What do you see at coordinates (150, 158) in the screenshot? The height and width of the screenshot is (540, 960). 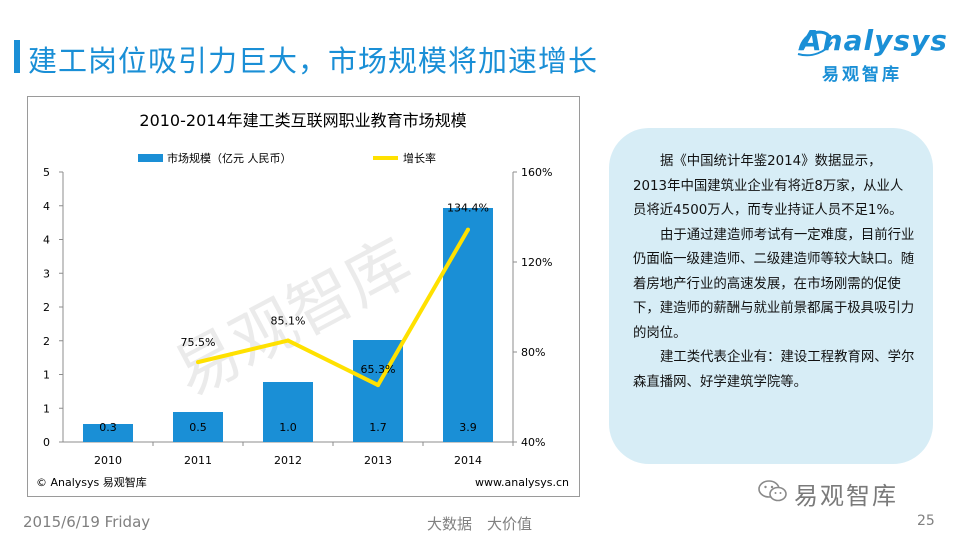 I see `legend-bar-swatch` at bounding box center [150, 158].